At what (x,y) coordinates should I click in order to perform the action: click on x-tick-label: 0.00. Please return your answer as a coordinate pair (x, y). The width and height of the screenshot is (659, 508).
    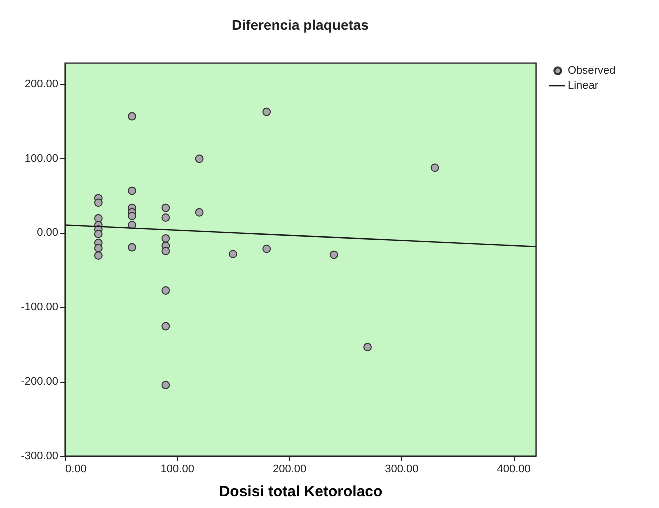
    Looking at the image, I should click on (76, 470).